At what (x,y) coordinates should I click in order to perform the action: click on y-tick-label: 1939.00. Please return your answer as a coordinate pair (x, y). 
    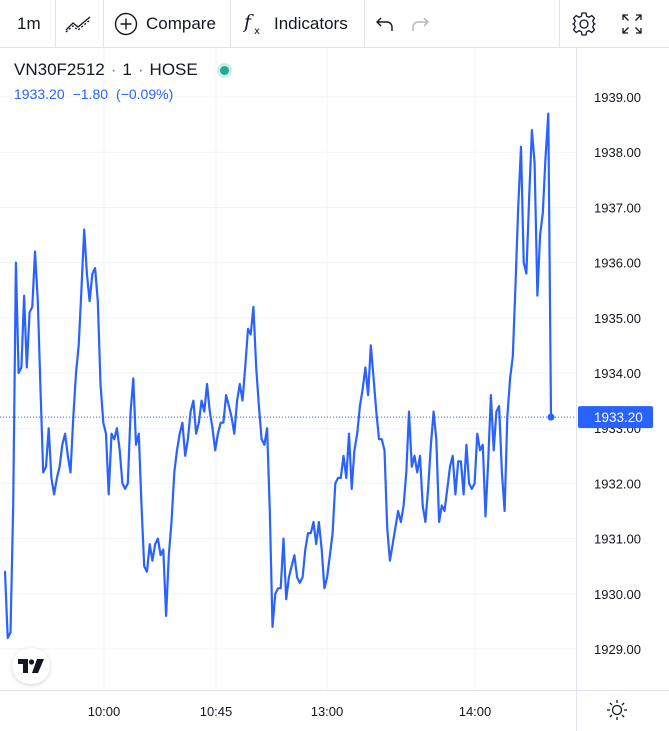
    Looking at the image, I should click on (617, 97).